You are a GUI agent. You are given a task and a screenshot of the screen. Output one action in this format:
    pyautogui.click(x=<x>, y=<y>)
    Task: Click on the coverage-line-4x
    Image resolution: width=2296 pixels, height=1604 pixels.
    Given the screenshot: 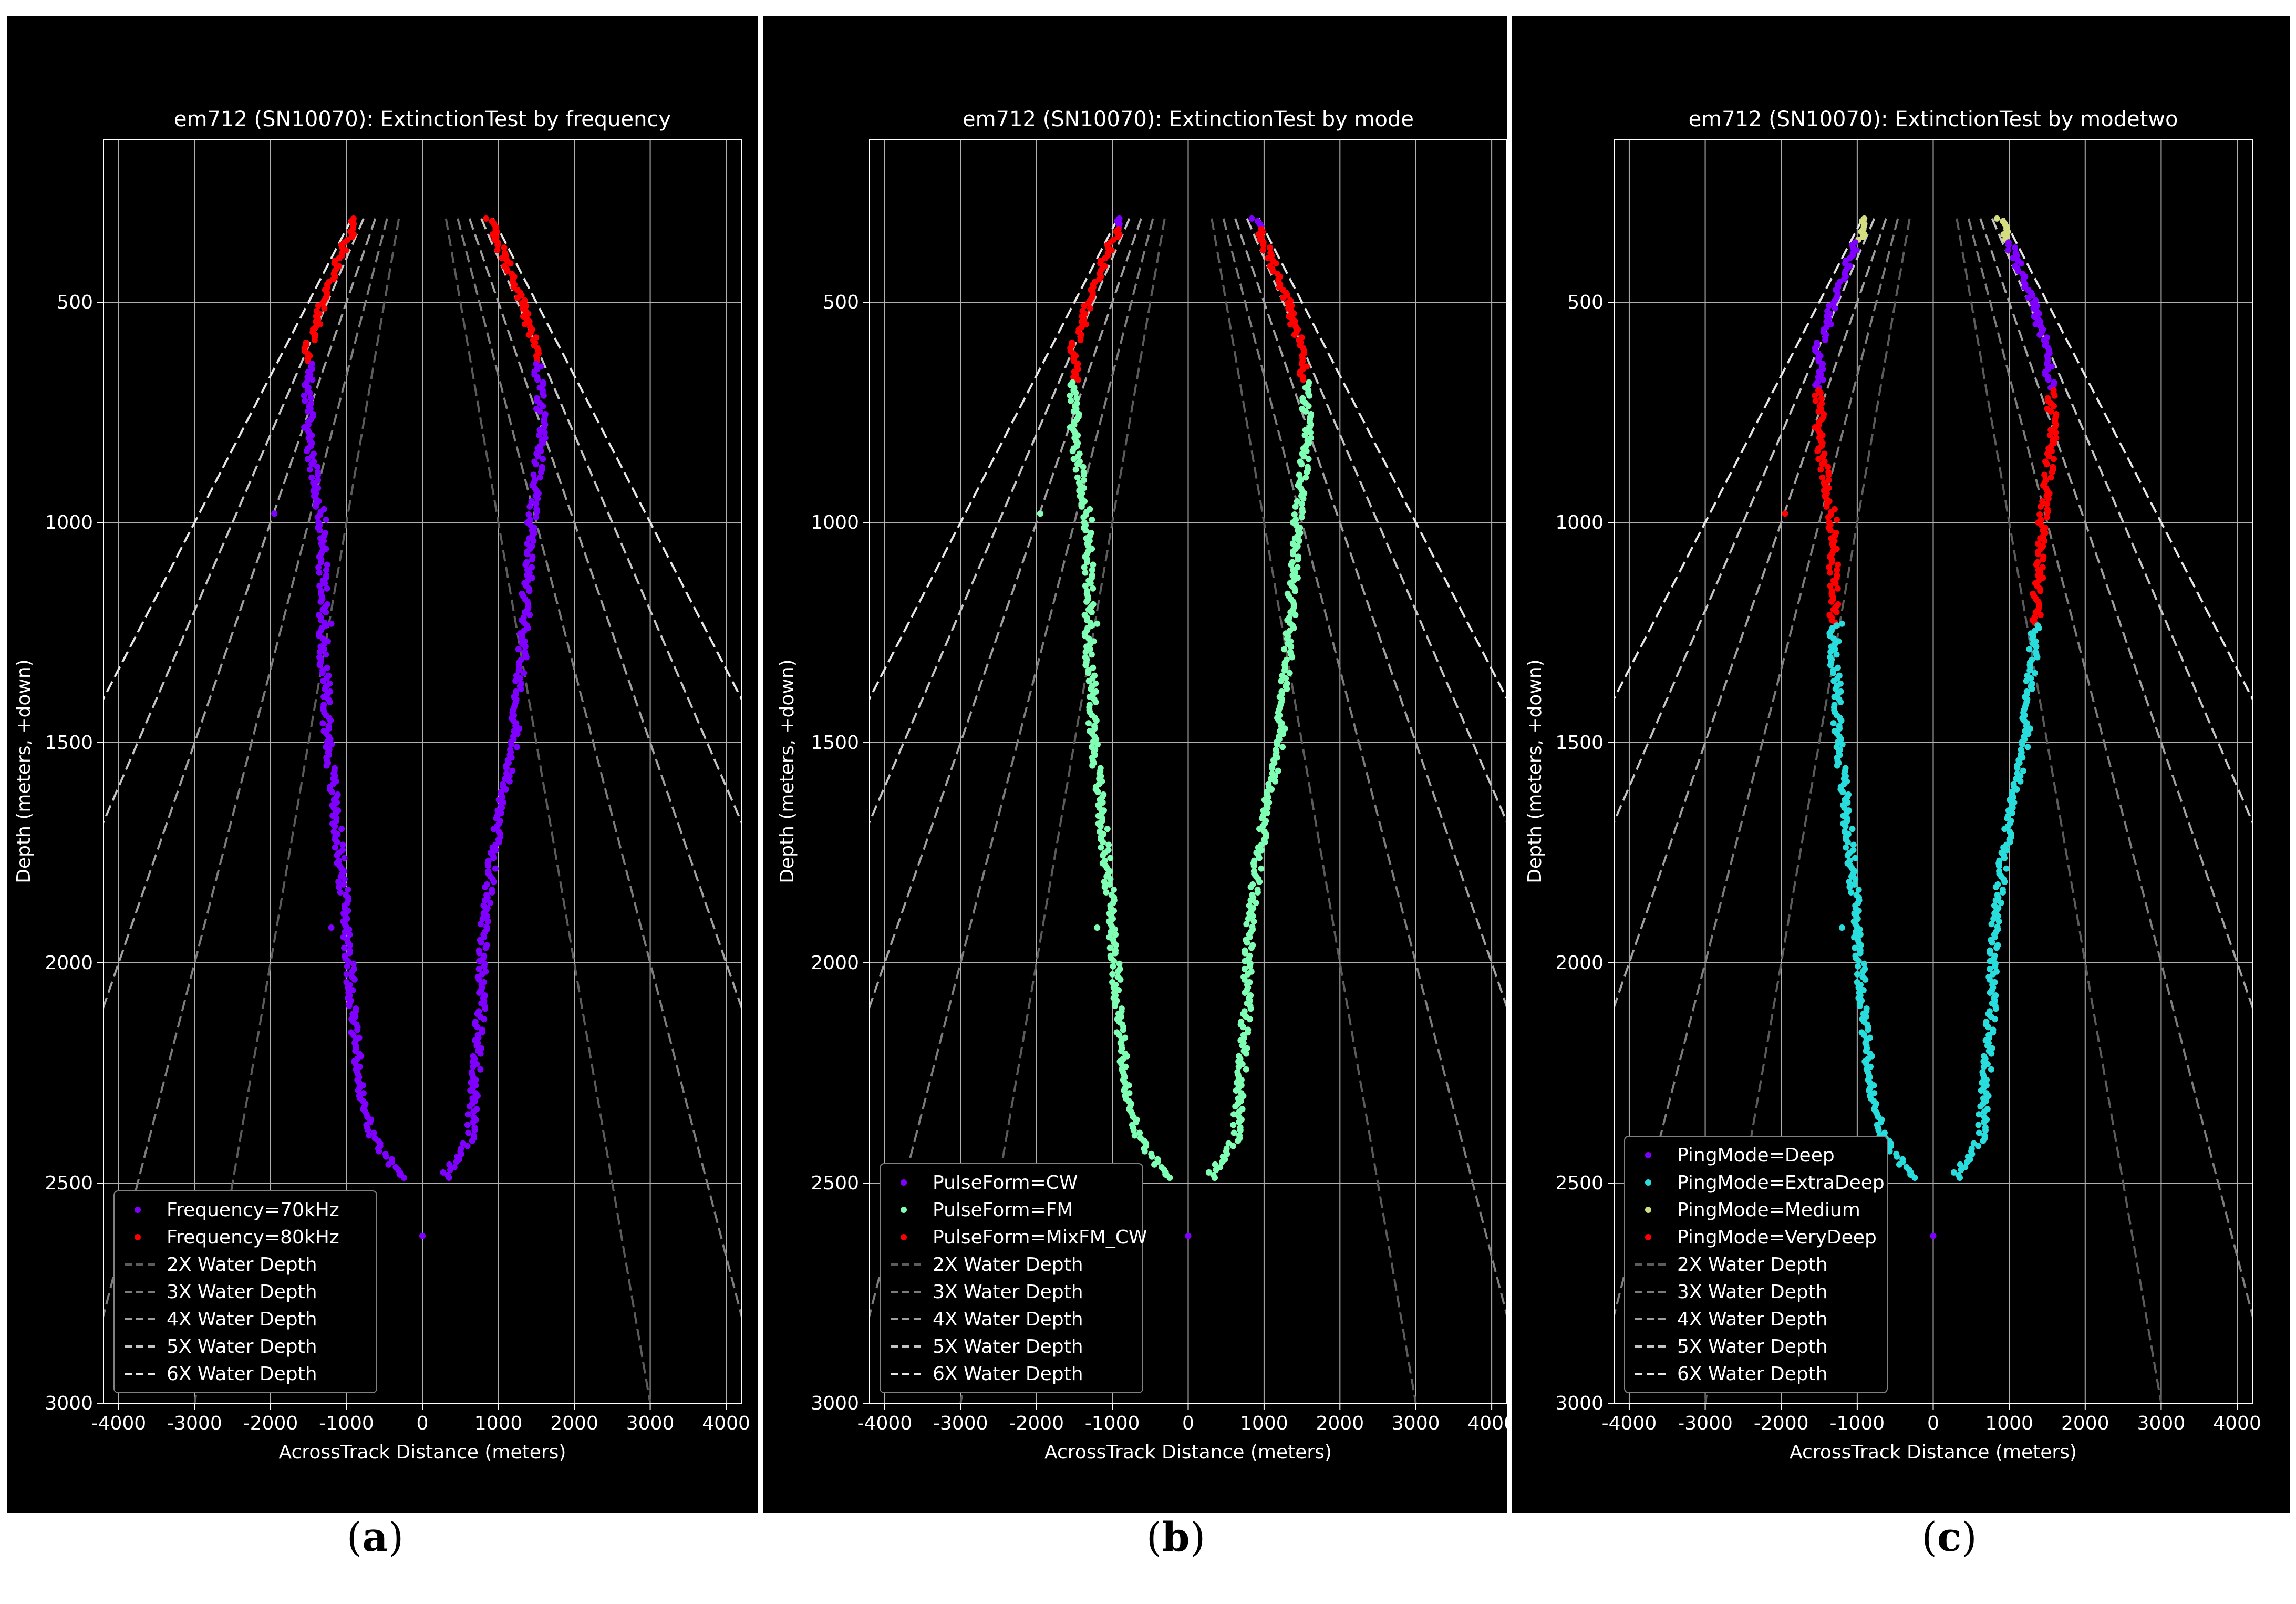 What is the action you would take?
    pyautogui.click(x=1751, y=614)
    